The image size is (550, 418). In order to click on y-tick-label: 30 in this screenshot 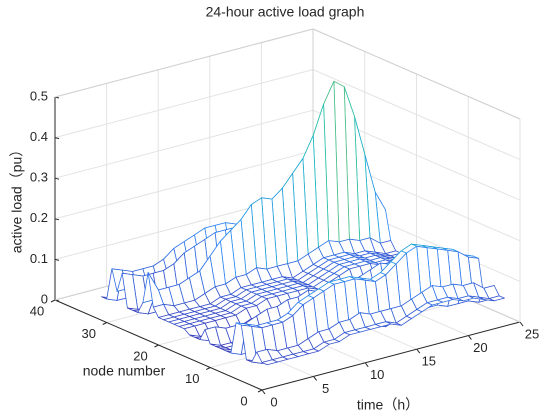, I will do `click(89, 333)`.